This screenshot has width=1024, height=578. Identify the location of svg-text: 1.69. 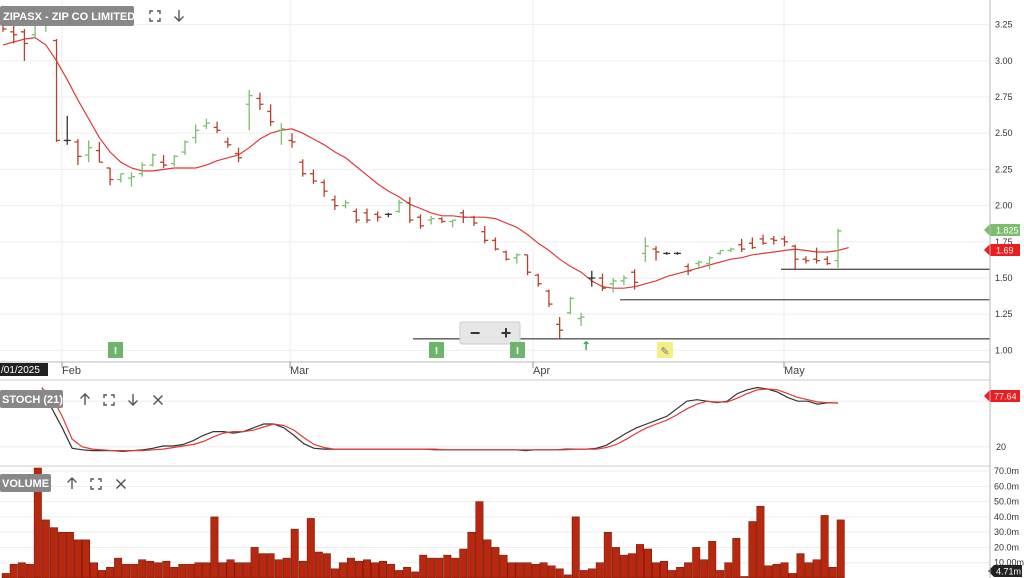
(1005, 251).